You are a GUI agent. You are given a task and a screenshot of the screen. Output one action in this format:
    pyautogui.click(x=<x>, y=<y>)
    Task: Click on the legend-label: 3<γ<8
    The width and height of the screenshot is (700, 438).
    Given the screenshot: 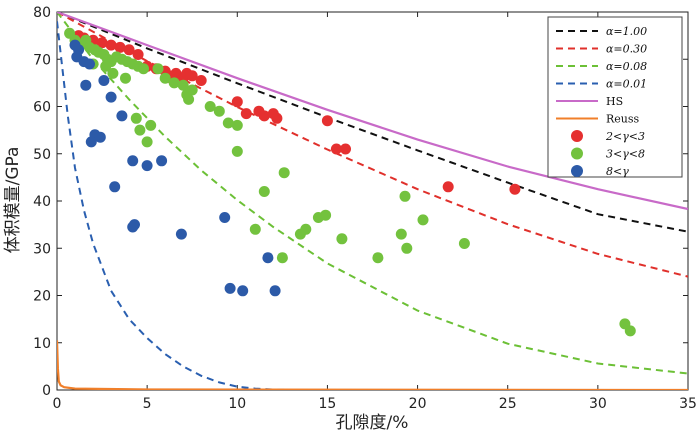 What is the action you would take?
    pyautogui.click(x=625, y=154)
    